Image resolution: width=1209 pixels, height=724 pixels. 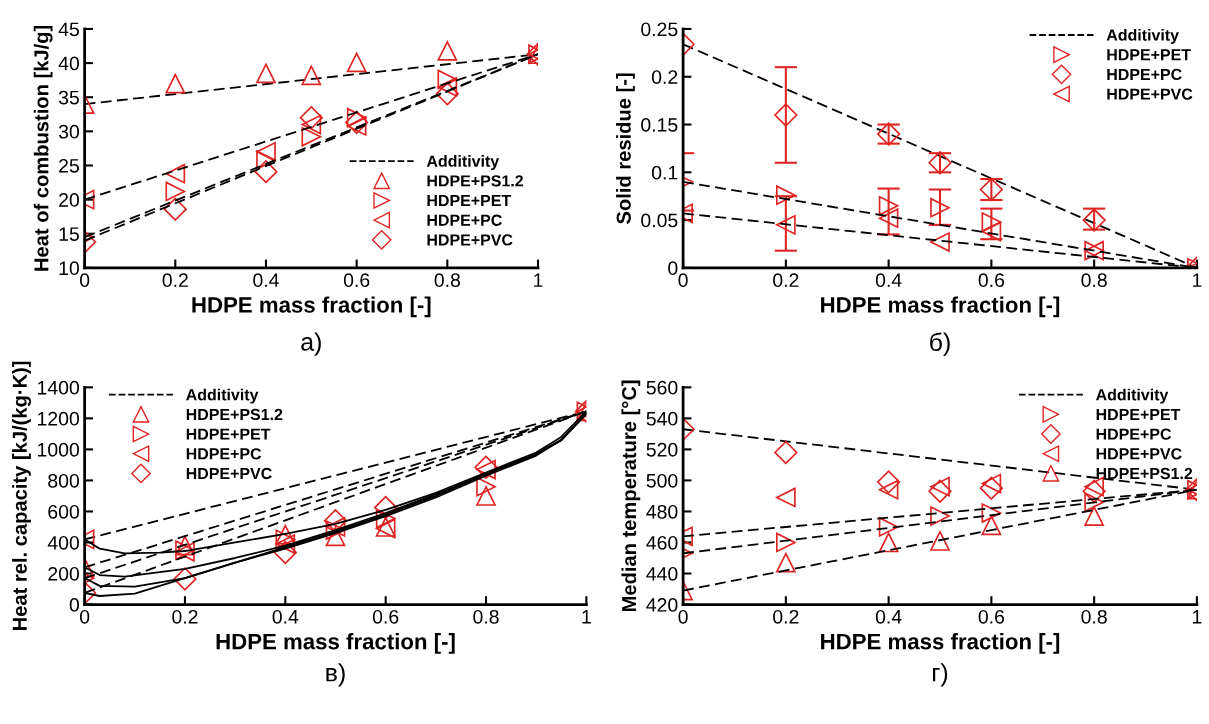 I want to click on y-tick-label: 25, so click(x=69, y=165).